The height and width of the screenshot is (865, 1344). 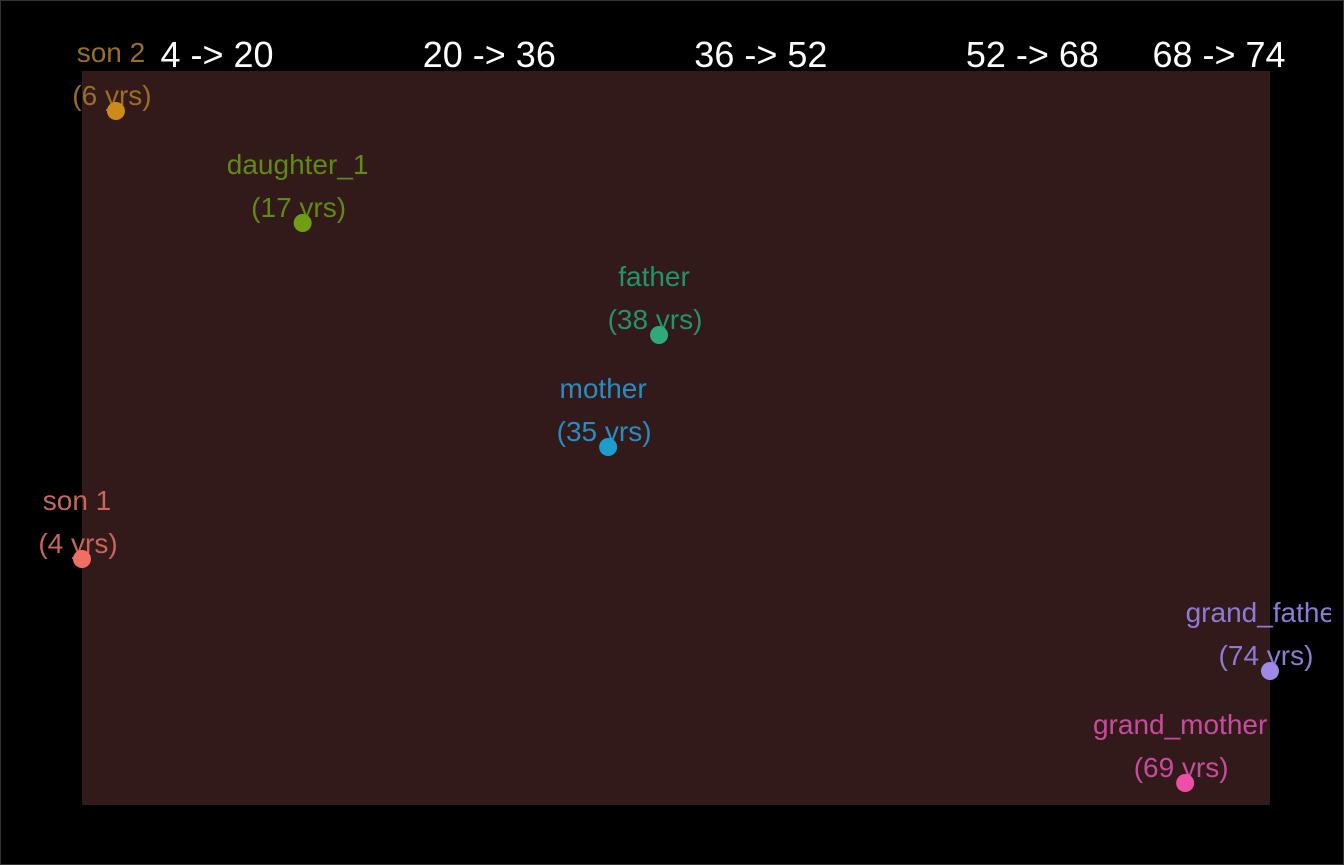 I want to click on data-point-group: daughter_1(17 yrs), so click(x=298, y=190).